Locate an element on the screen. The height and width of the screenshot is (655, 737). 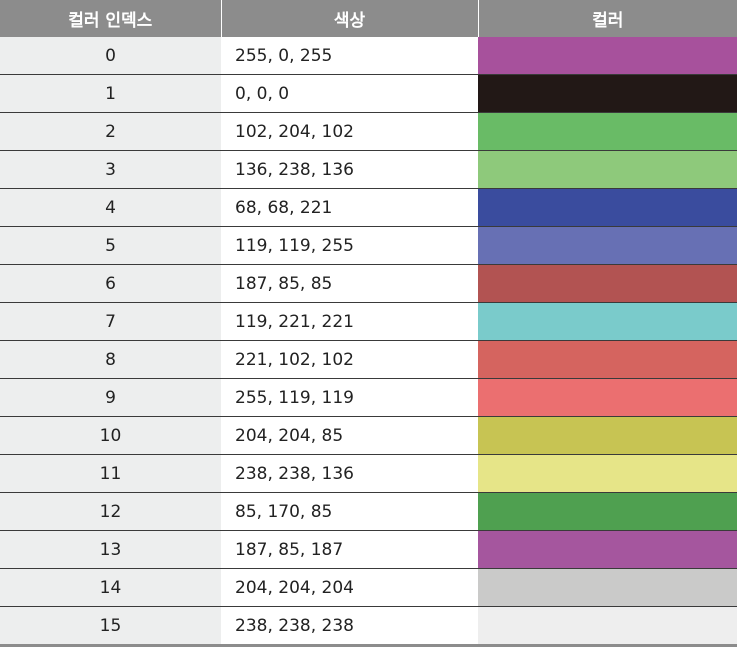
rgb-value-cell: 68, 68, 221 is located at coordinates (349, 207).